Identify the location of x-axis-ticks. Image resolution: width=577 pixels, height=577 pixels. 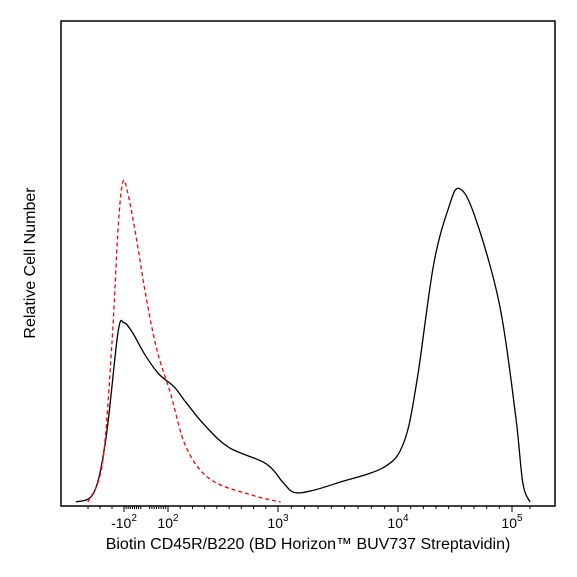
(309, 509).